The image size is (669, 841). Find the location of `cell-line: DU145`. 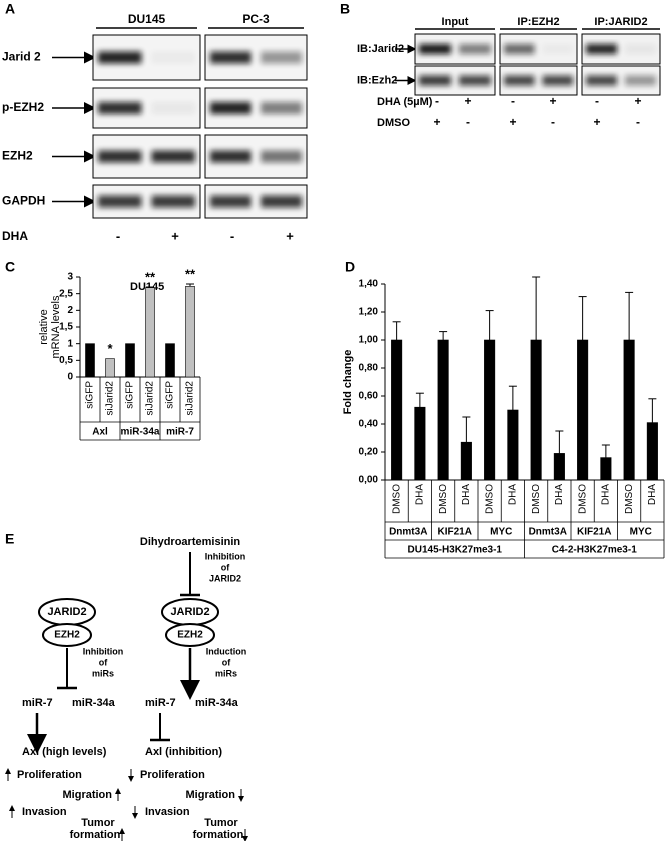

cell-line: DU145 is located at coordinates (147, 19).